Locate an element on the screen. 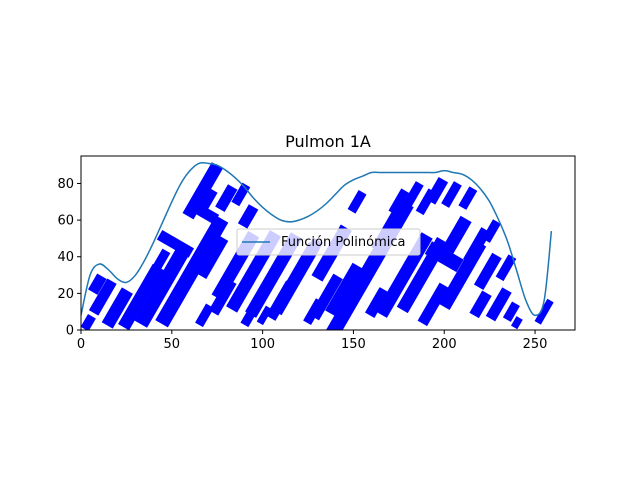  legend-label: Función Polinómica is located at coordinates (343, 242).